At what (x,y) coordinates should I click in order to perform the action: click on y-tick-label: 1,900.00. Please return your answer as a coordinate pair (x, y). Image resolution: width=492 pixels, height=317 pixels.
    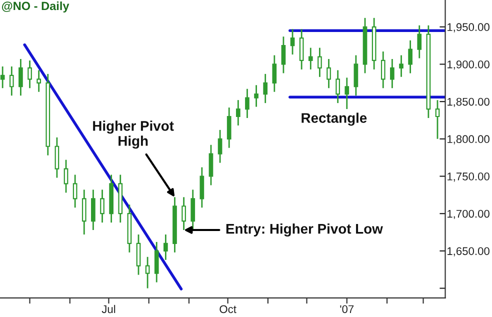
    Looking at the image, I should click on (468, 65).